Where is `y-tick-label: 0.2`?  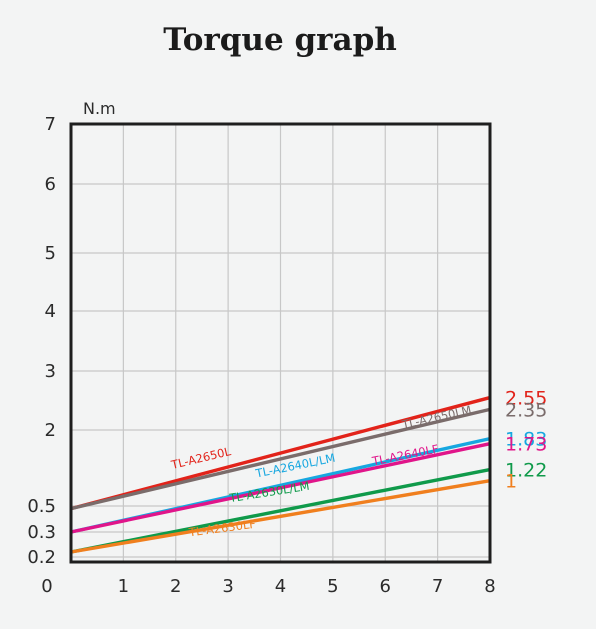 y-tick-label: 0.2 is located at coordinates (41, 557).